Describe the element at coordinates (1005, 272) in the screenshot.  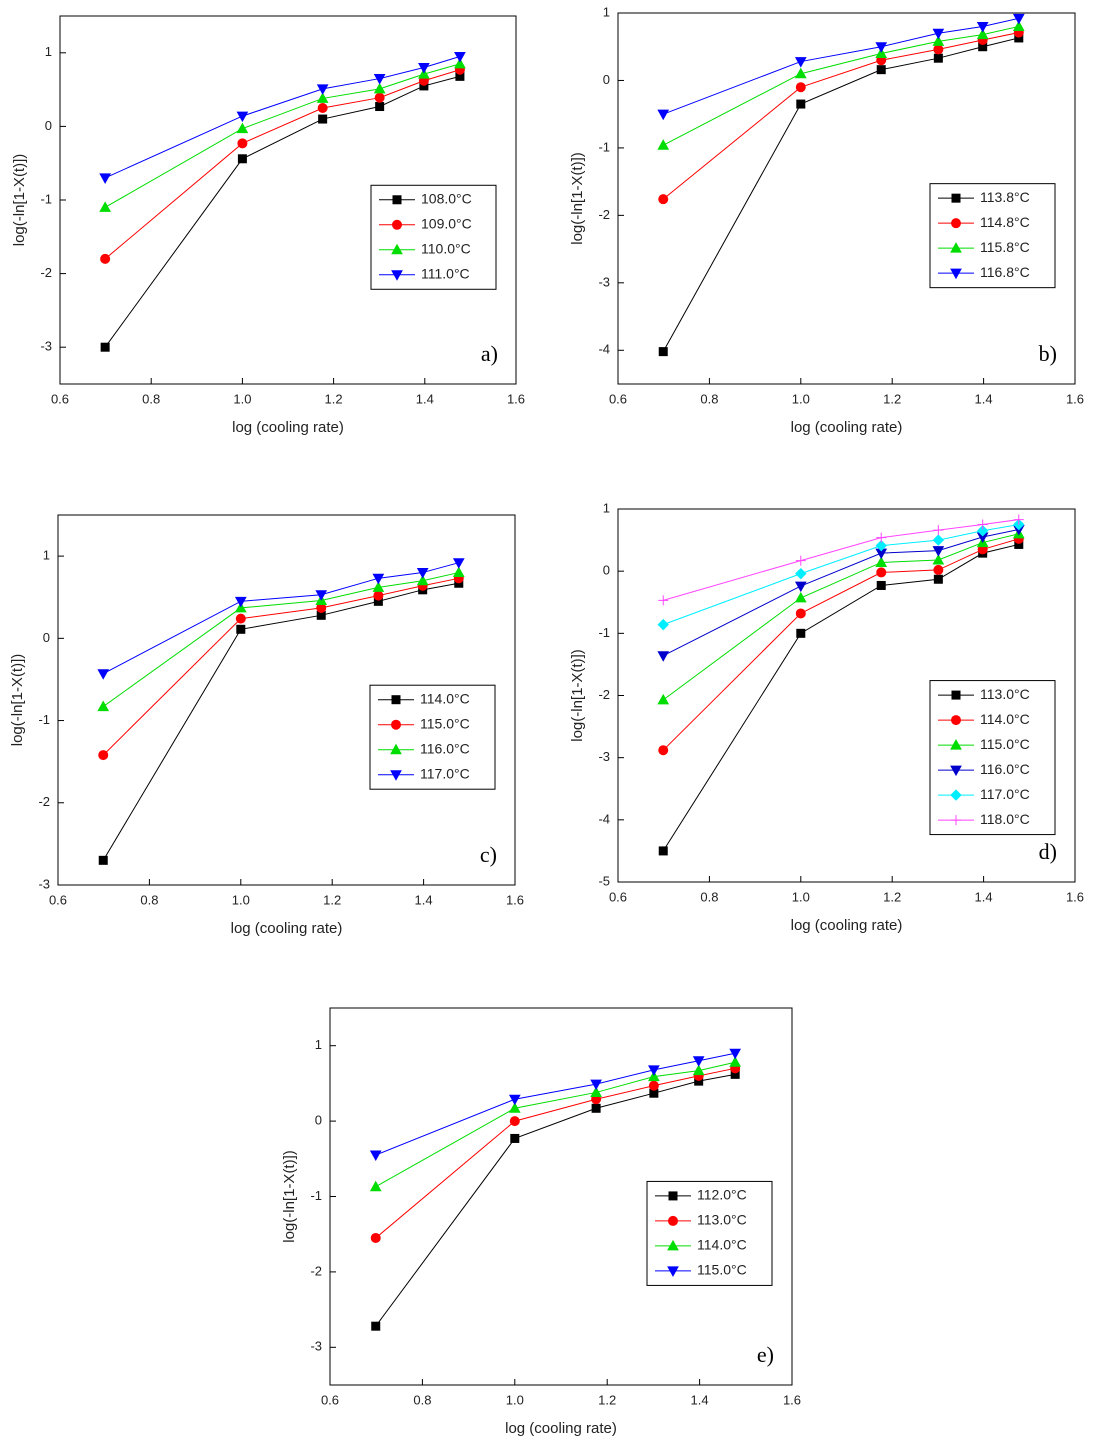
I see `legend-label: 116.8°C` at that location.